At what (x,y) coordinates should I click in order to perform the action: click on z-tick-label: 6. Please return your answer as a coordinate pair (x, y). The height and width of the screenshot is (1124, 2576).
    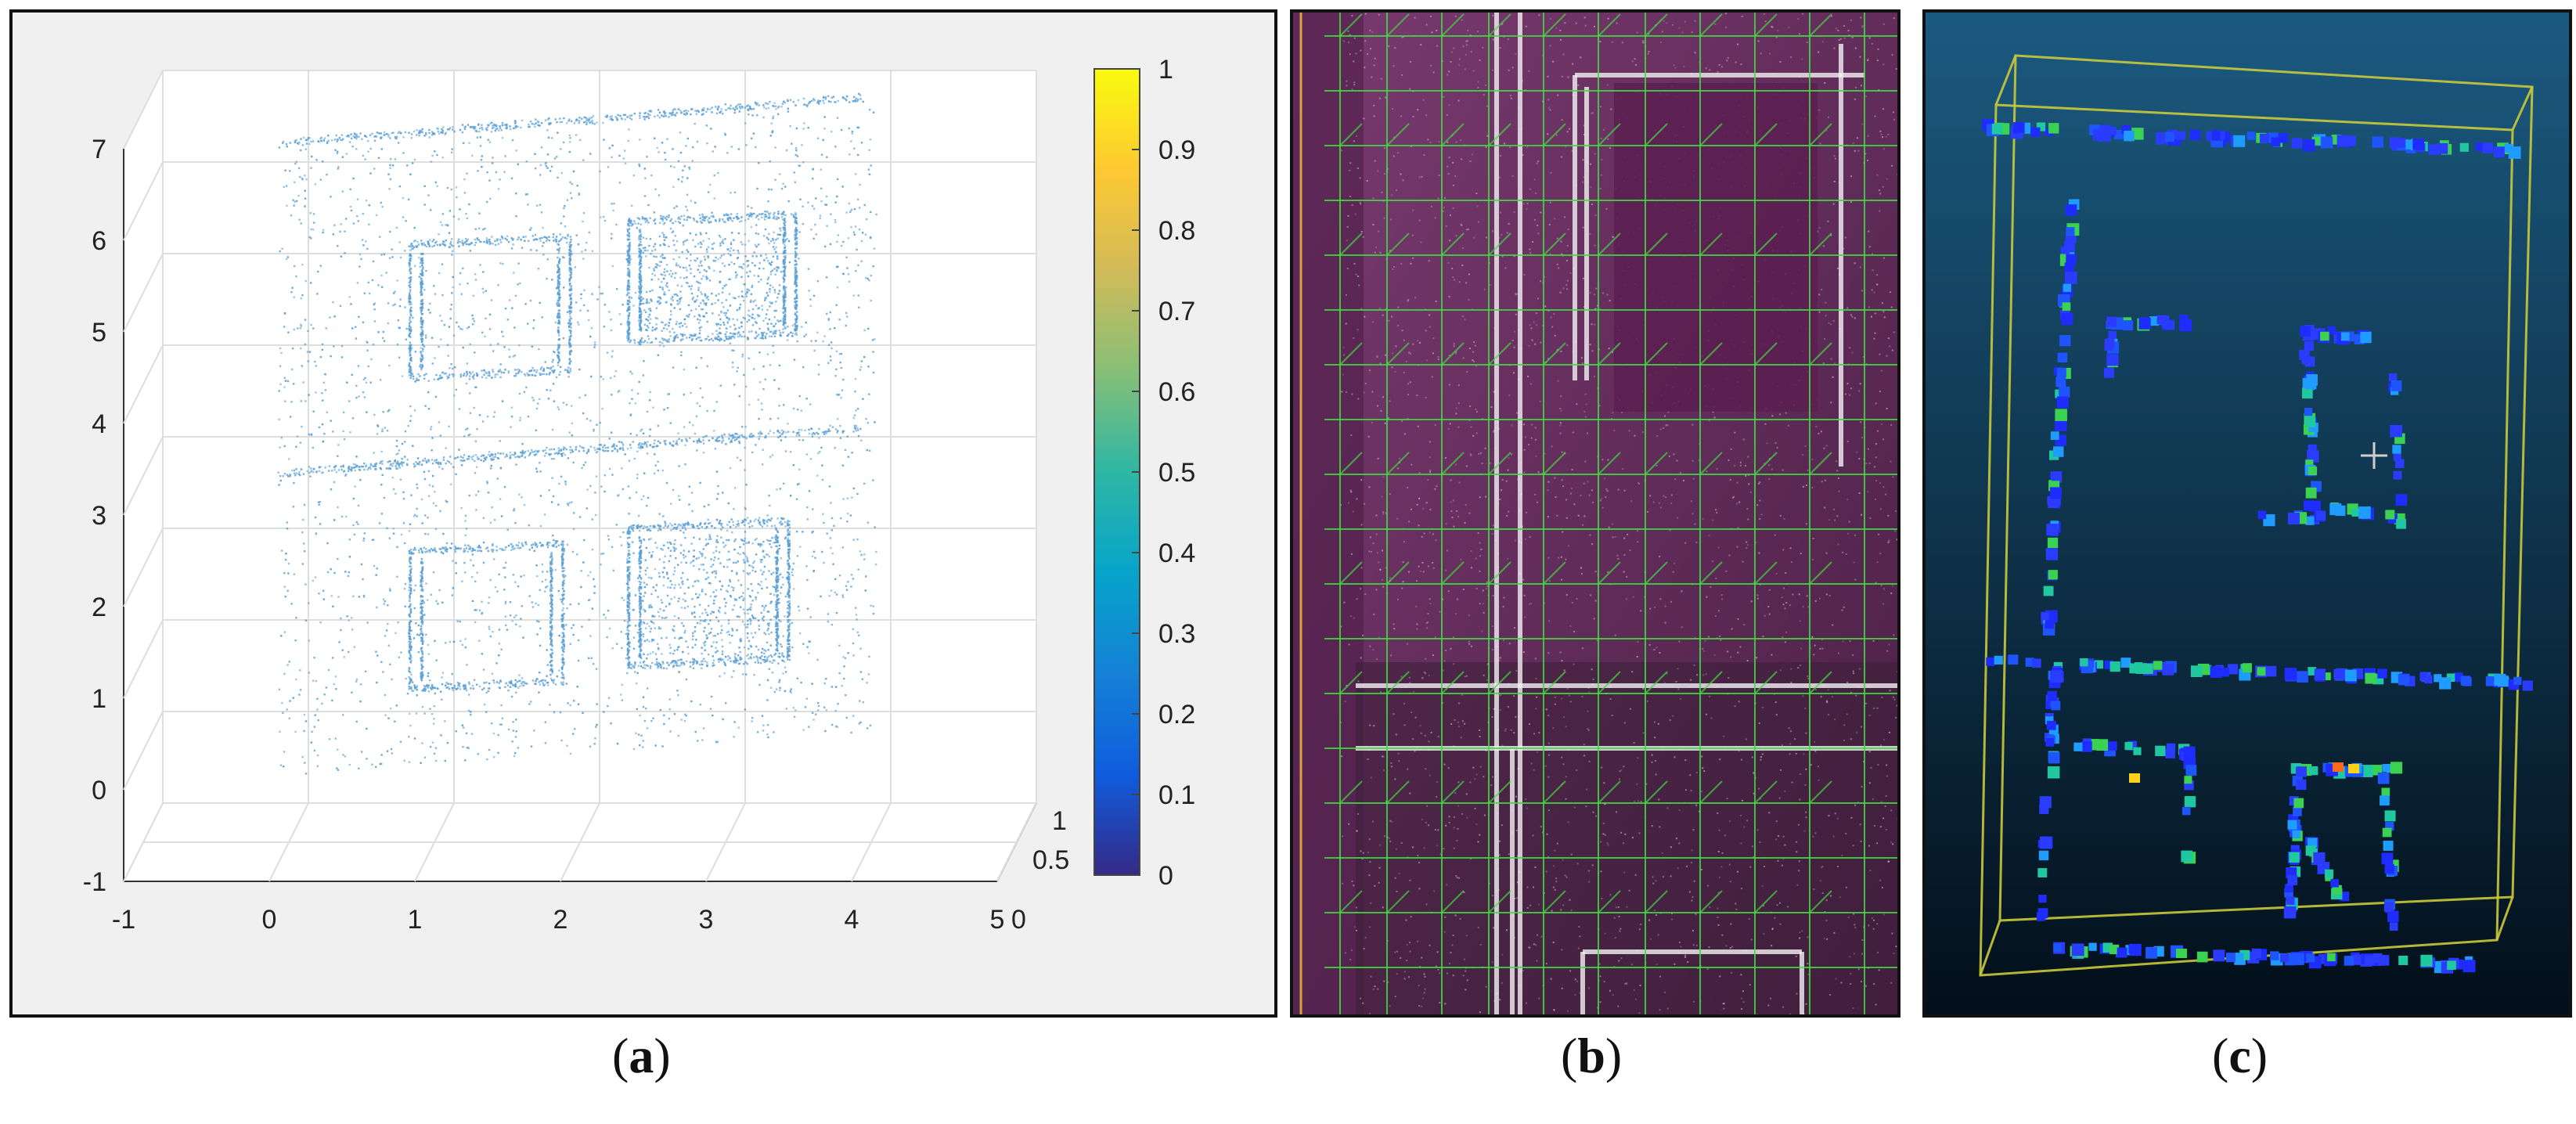
    Looking at the image, I should click on (99, 241).